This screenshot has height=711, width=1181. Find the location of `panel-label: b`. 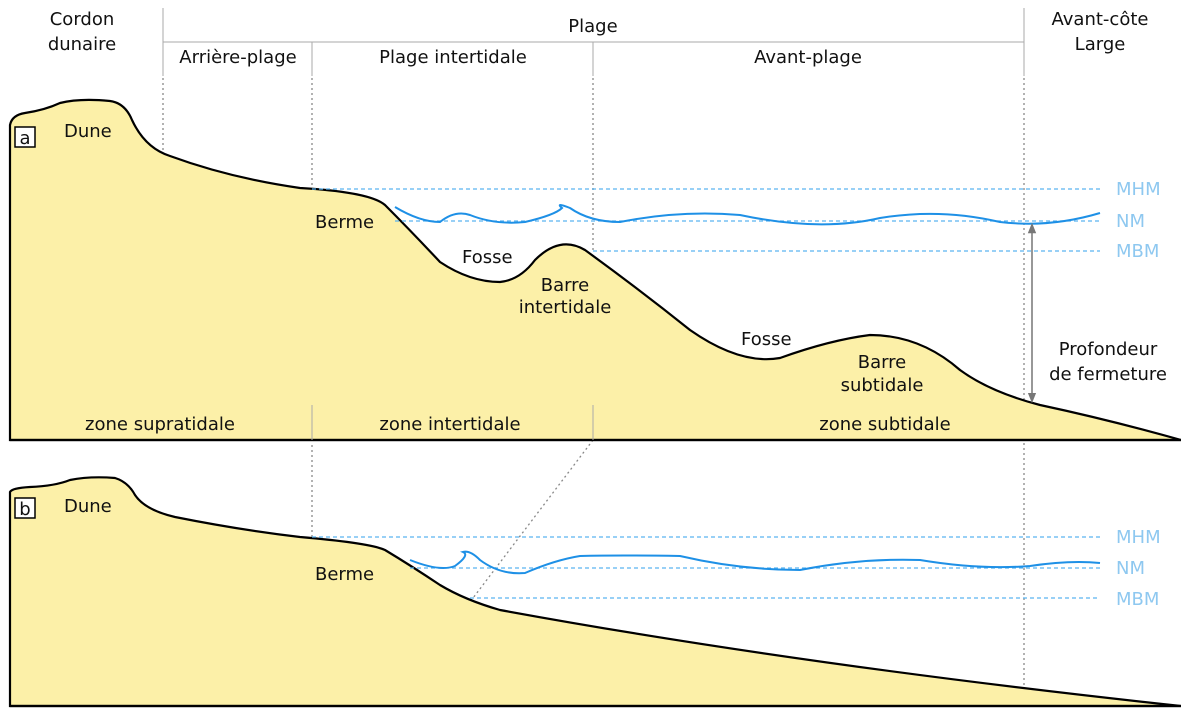

panel-label: b is located at coordinates (24, 509).